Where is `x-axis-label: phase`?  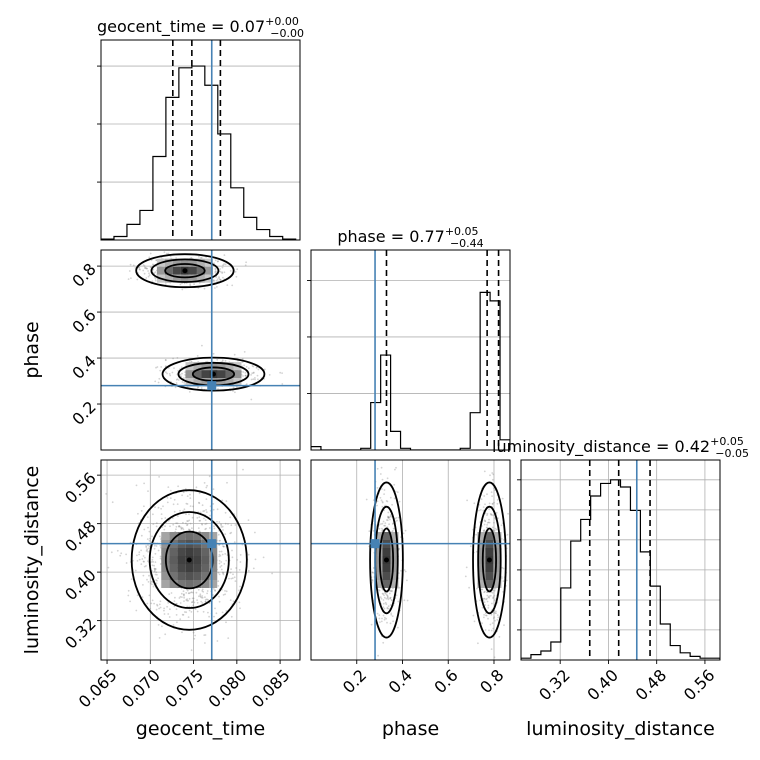
x-axis-label: phase is located at coordinates (410, 729).